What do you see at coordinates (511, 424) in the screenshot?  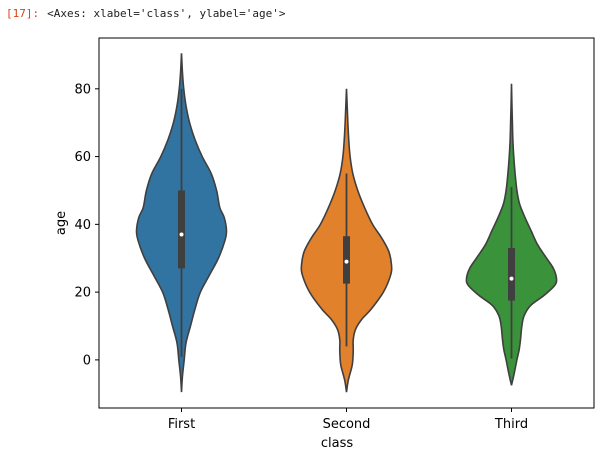 I see `x-tick-label-third: Third` at bounding box center [511, 424].